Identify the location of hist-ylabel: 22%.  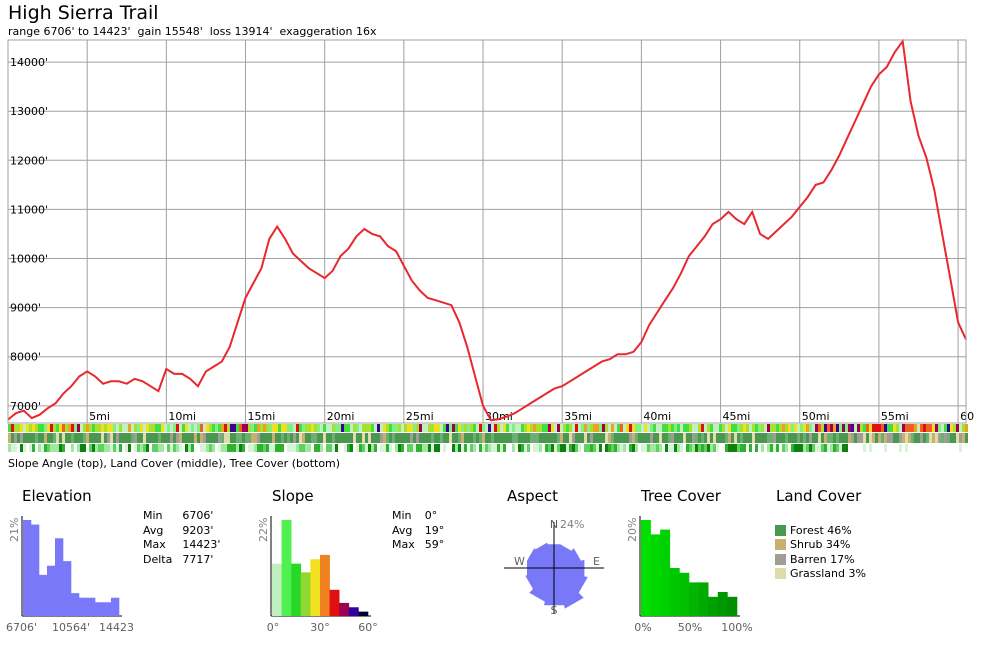
(263, 530).